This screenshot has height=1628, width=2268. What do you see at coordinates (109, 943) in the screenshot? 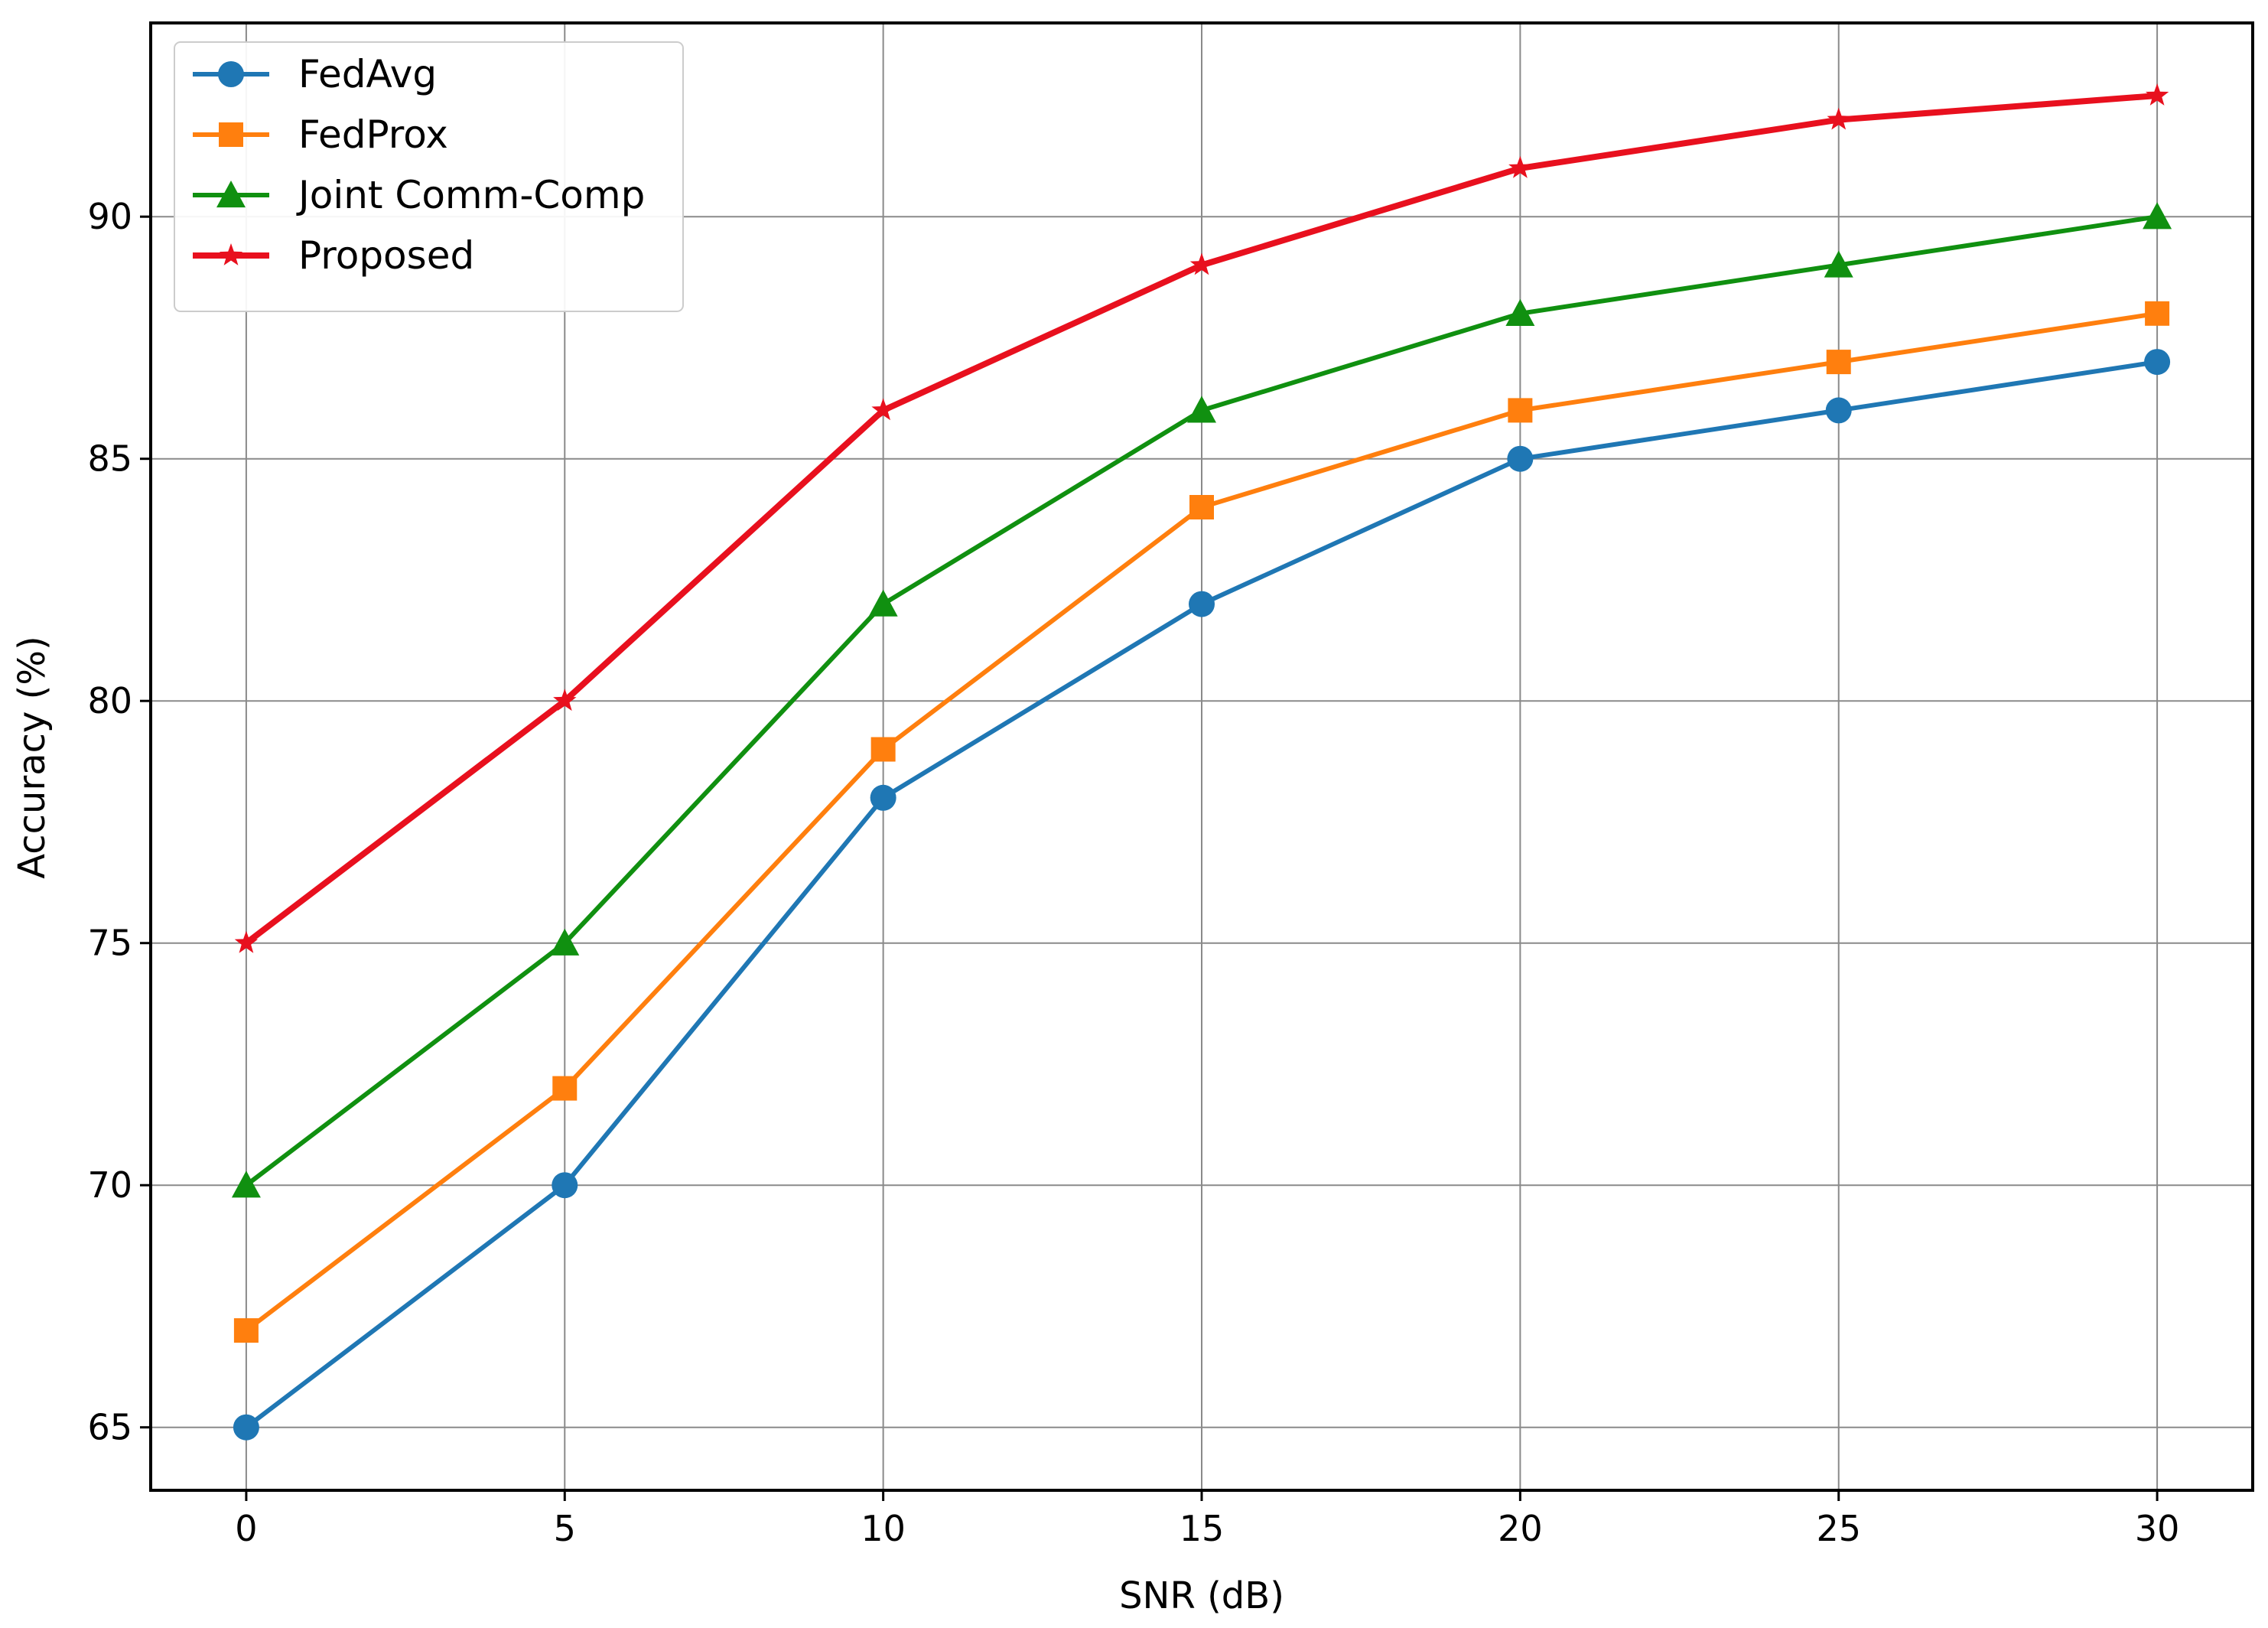
I see `y-tick-label: 75` at bounding box center [109, 943].